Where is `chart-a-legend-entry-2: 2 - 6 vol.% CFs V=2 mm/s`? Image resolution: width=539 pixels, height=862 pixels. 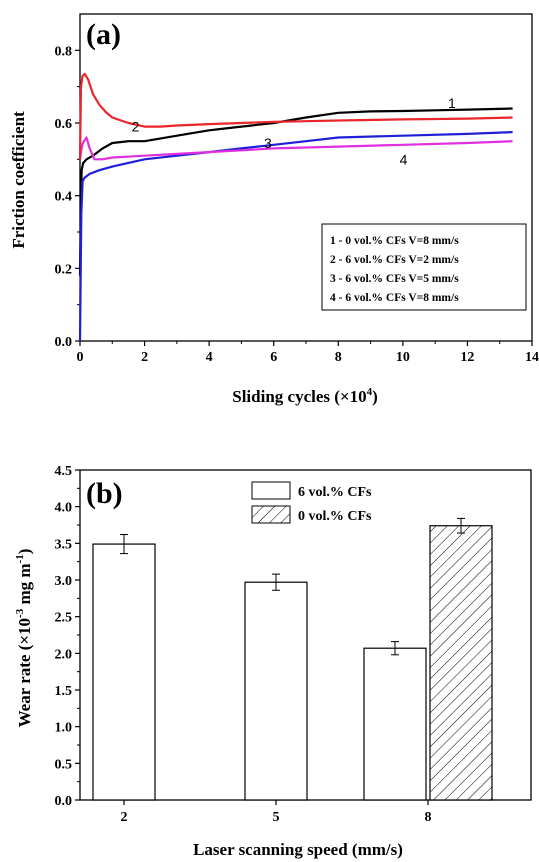
chart-a-legend-entry-2: 2 - 6 vol.% CFs V=2 mm/s is located at coordinates (394, 260).